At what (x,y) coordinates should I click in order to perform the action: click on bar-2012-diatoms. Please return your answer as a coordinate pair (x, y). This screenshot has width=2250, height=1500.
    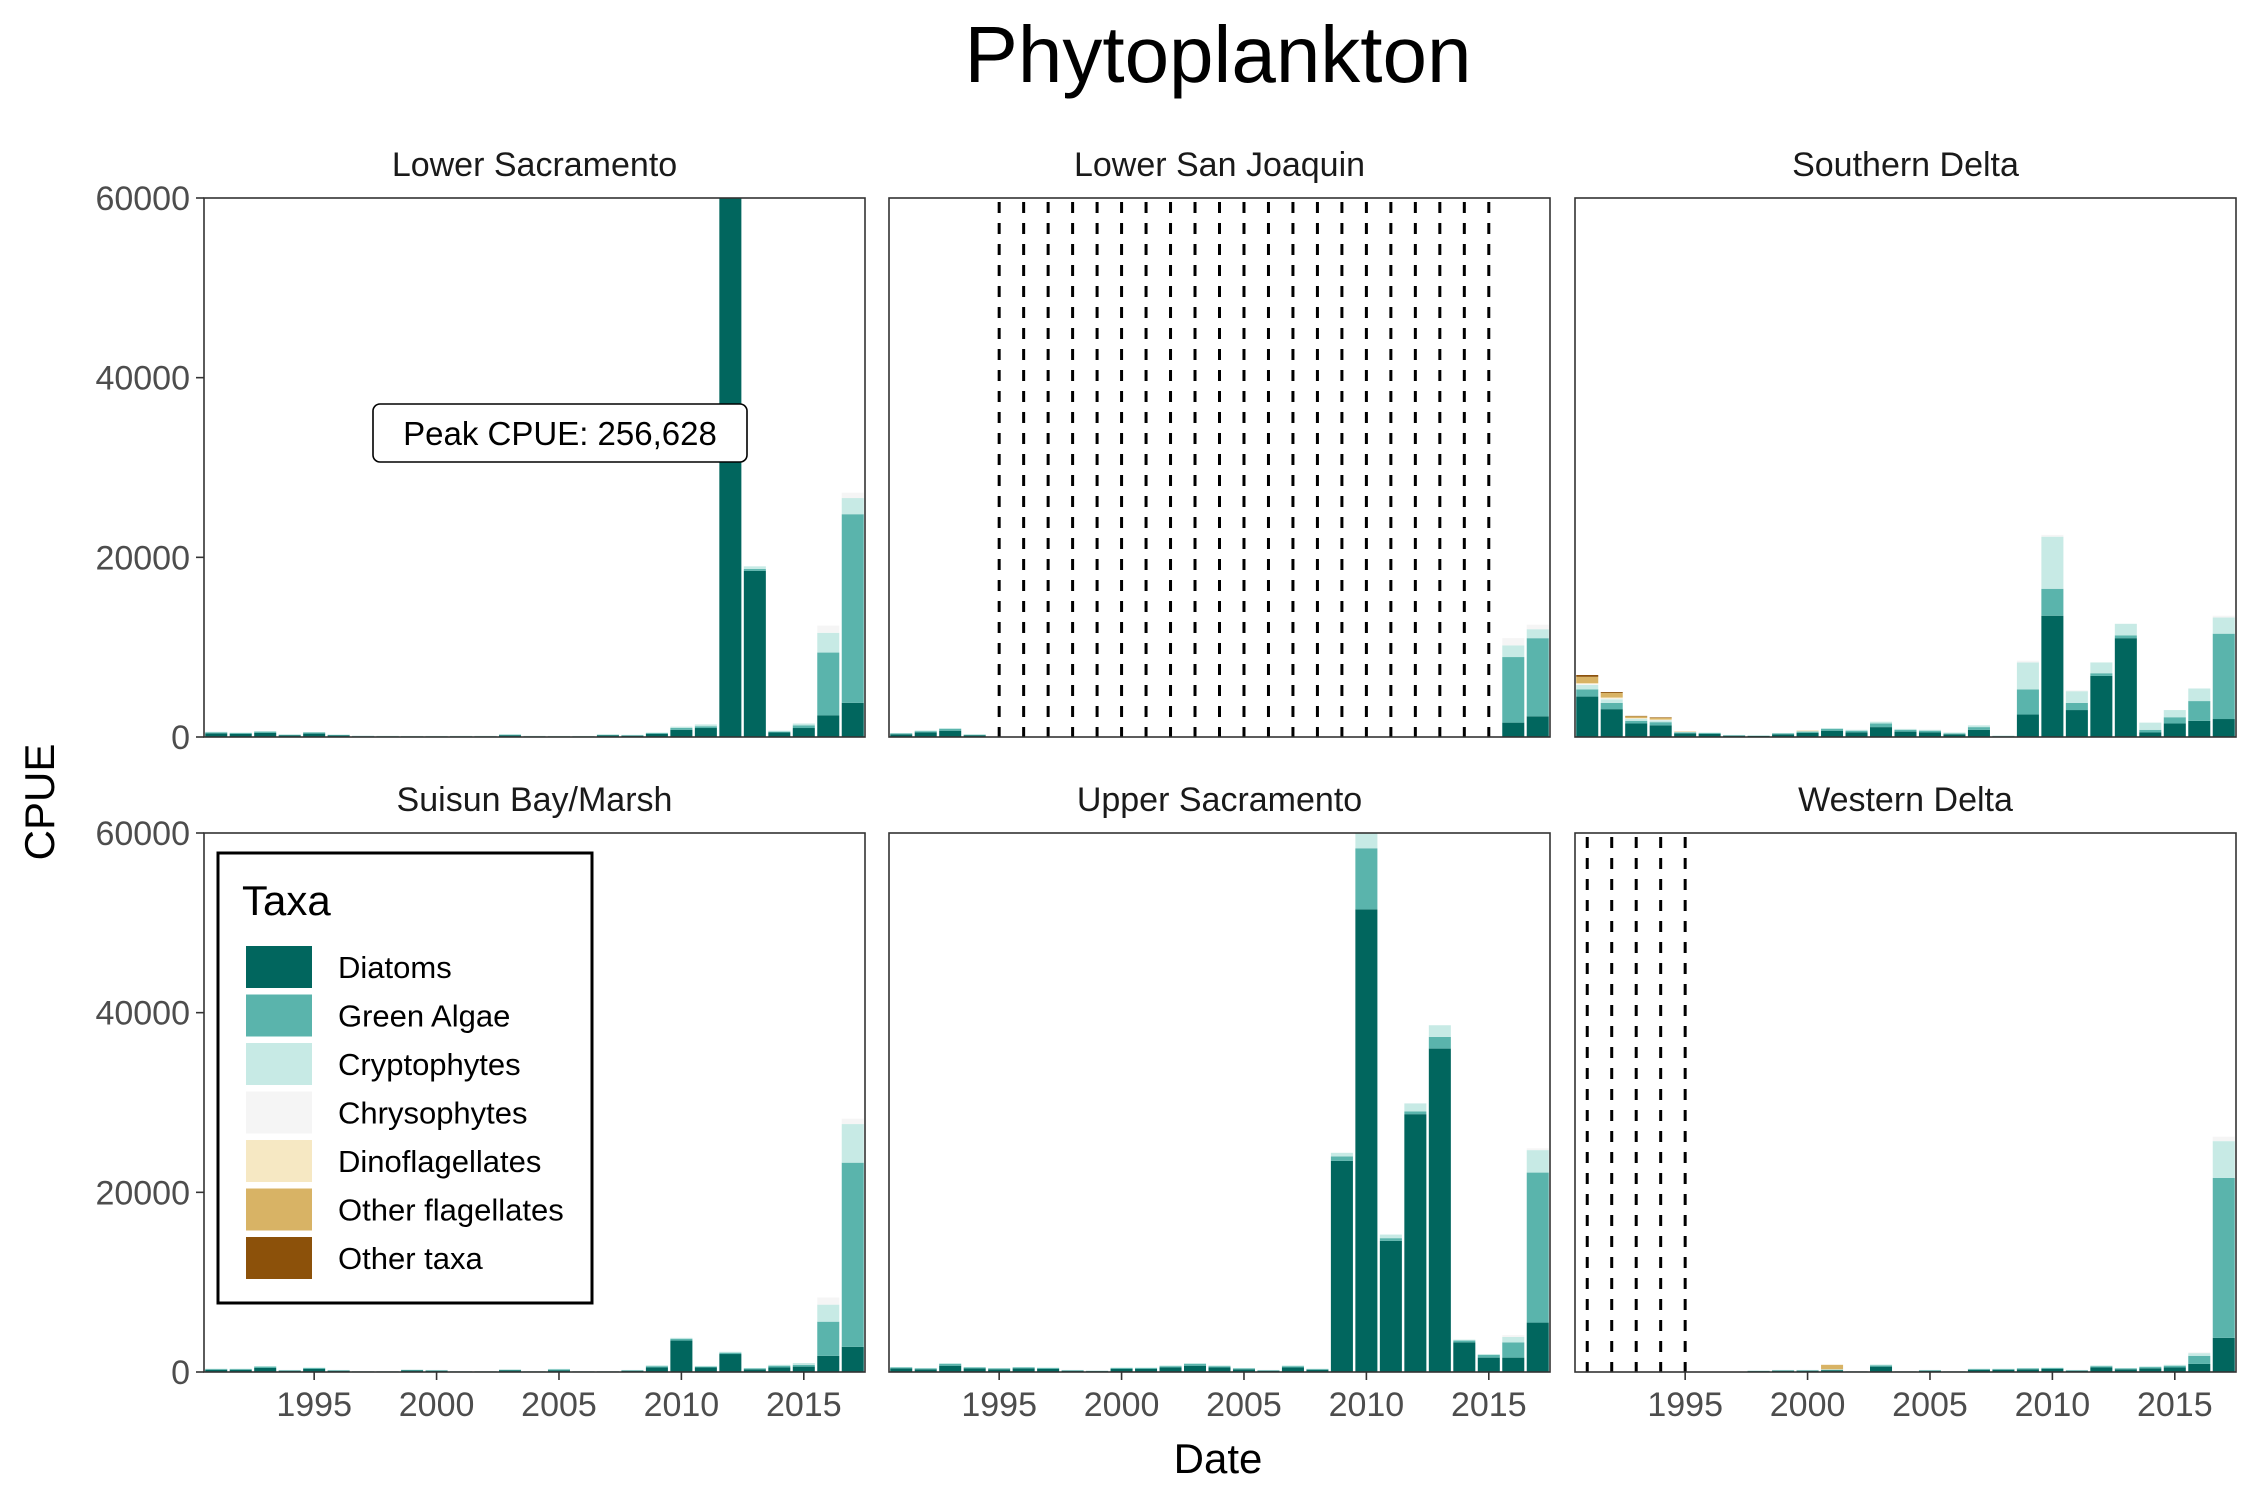
    Looking at the image, I should click on (2101, 706).